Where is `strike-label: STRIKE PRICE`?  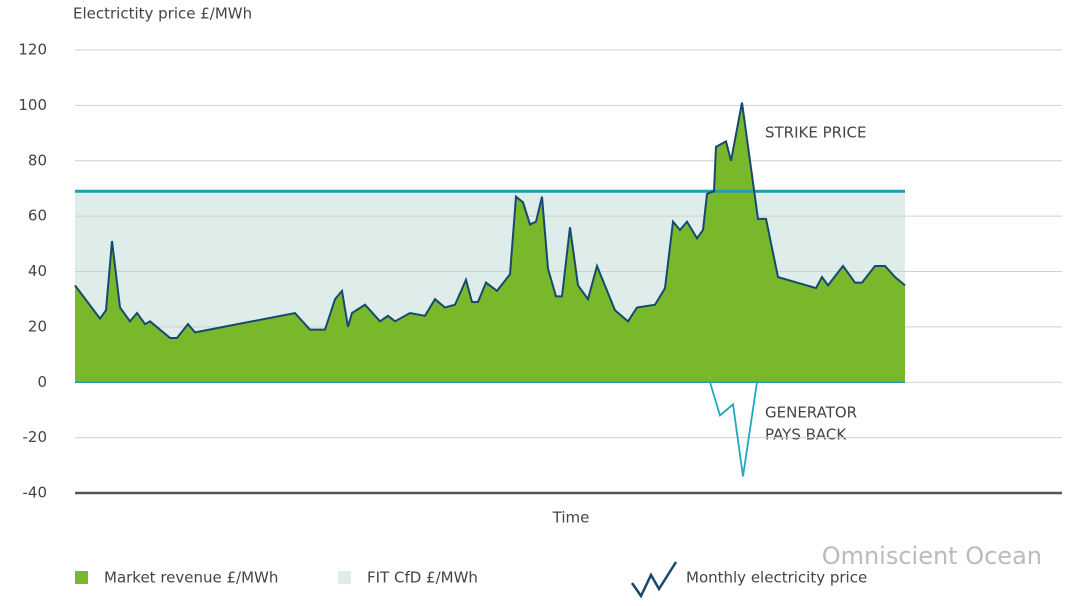
strike-label: STRIKE PRICE is located at coordinates (815, 133).